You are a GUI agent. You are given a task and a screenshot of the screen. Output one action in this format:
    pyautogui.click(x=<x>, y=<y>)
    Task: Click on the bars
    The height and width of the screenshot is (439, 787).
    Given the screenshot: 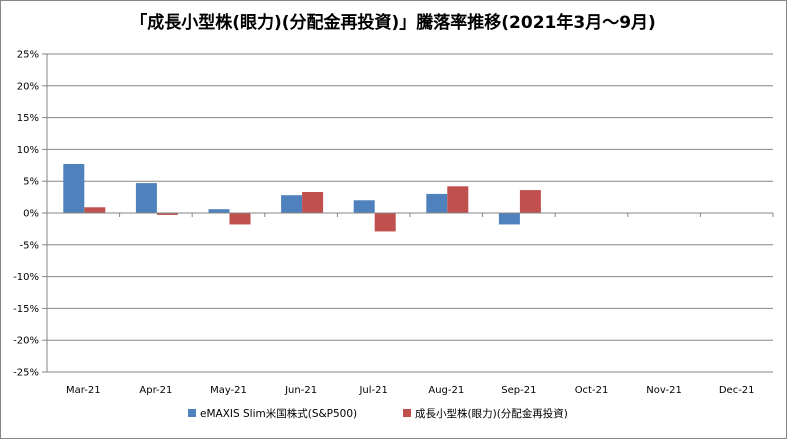 What is the action you would take?
    pyautogui.click(x=302, y=198)
    